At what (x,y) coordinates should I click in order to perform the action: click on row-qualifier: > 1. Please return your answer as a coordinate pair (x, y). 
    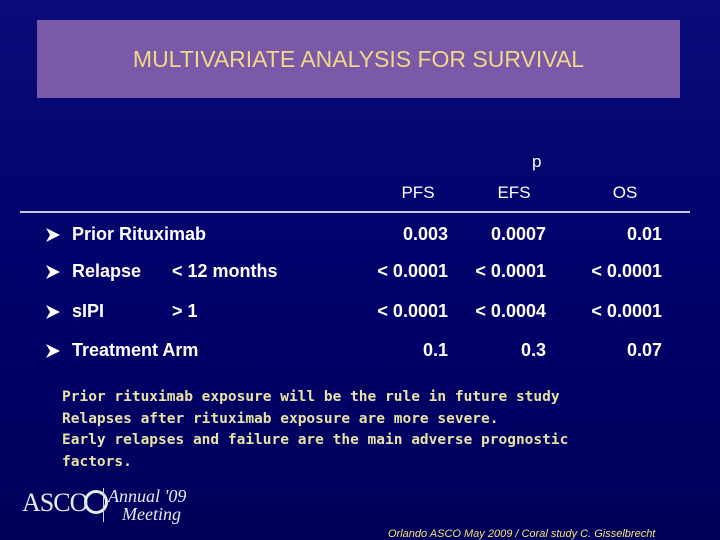
    Looking at the image, I should click on (185, 311).